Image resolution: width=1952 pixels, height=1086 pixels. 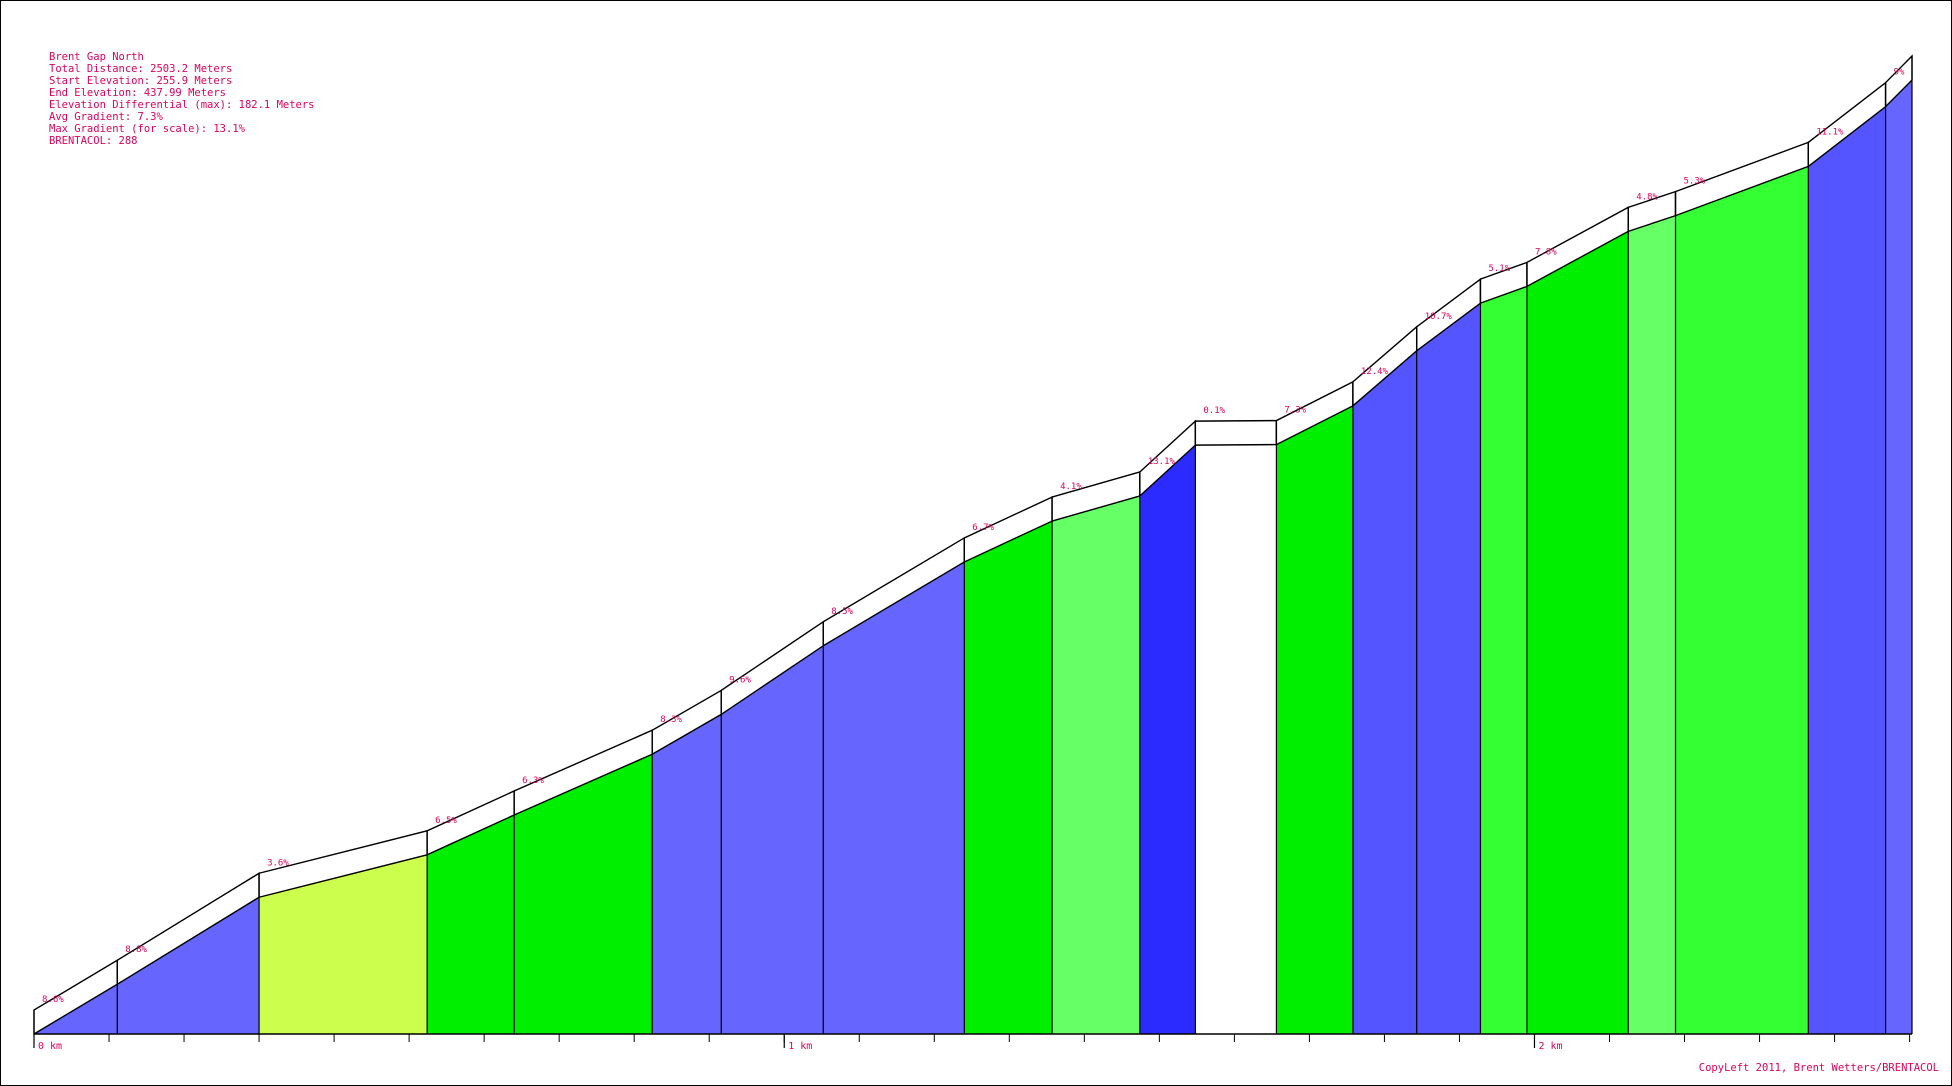 What do you see at coordinates (278, 863) in the screenshot?
I see `gradient-label: 3.6%` at bounding box center [278, 863].